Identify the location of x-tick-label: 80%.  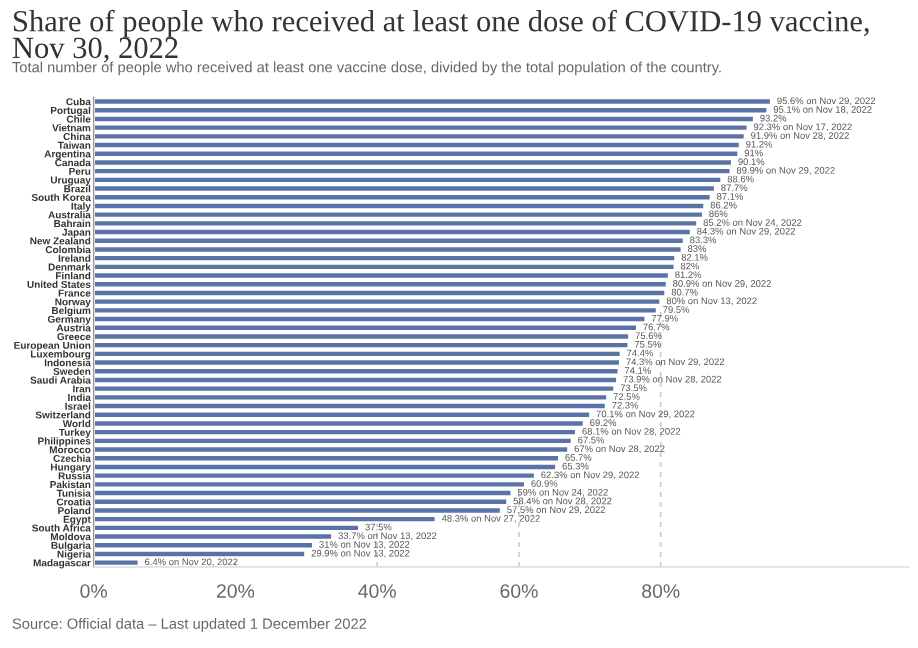
(661, 591).